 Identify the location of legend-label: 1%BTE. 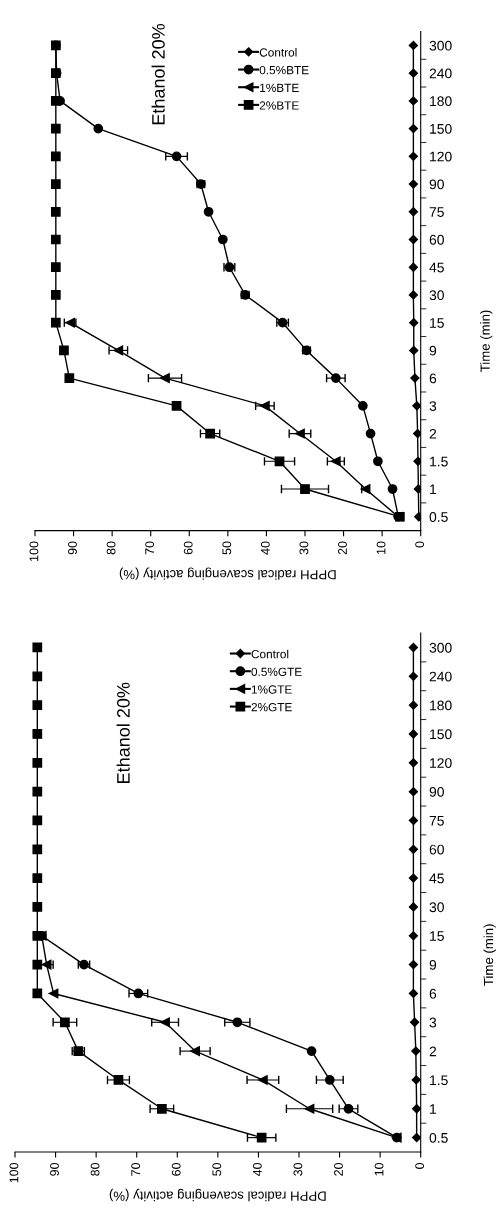
(279, 87).